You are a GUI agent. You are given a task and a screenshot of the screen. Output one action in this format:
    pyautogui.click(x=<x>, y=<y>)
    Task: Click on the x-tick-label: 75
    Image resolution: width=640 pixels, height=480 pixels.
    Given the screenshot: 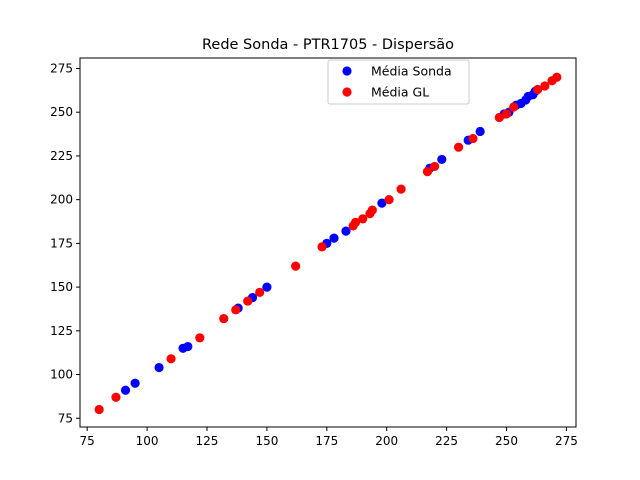 What is the action you would take?
    pyautogui.click(x=87, y=441)
    